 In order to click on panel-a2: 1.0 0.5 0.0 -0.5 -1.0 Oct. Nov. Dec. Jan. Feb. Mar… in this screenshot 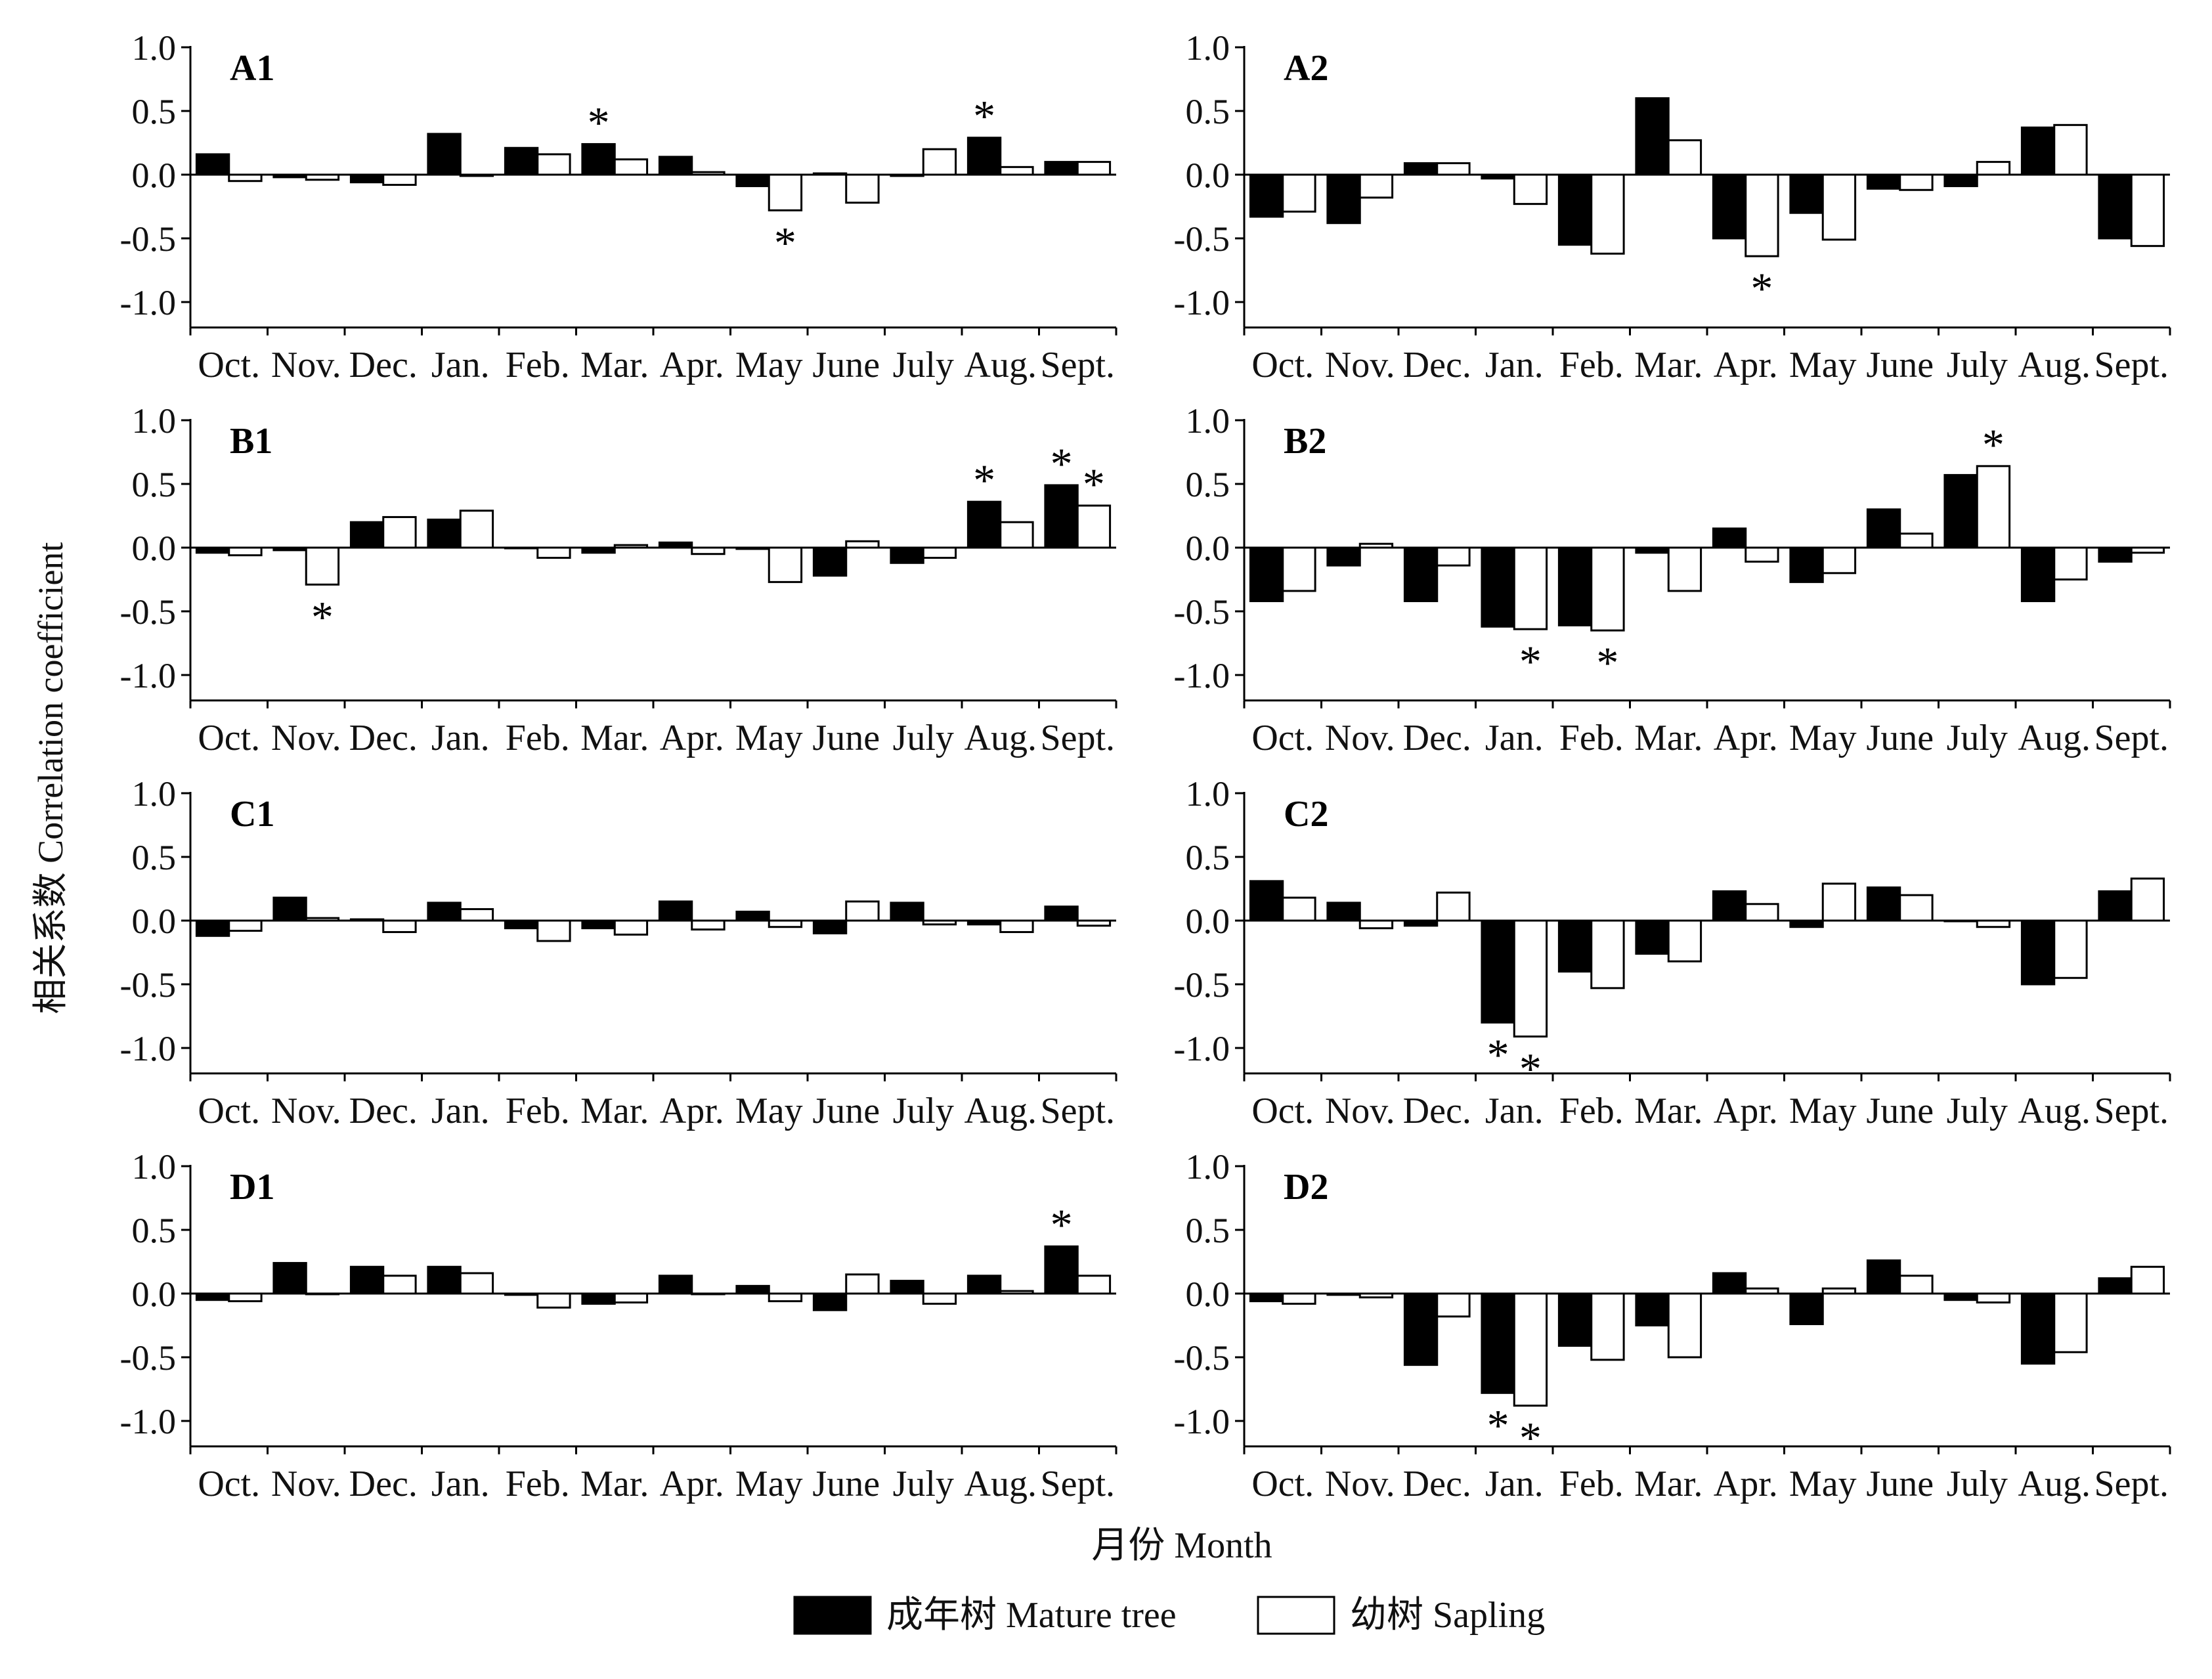, I will do `click(1673, 207)`.